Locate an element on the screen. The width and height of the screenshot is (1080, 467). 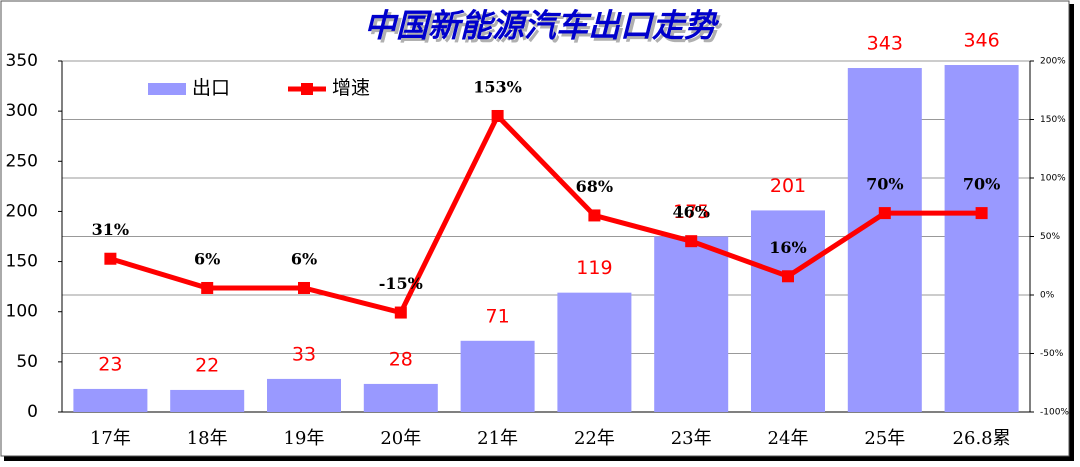
bar-value-label: 201 is located at coordinates (788, 186).